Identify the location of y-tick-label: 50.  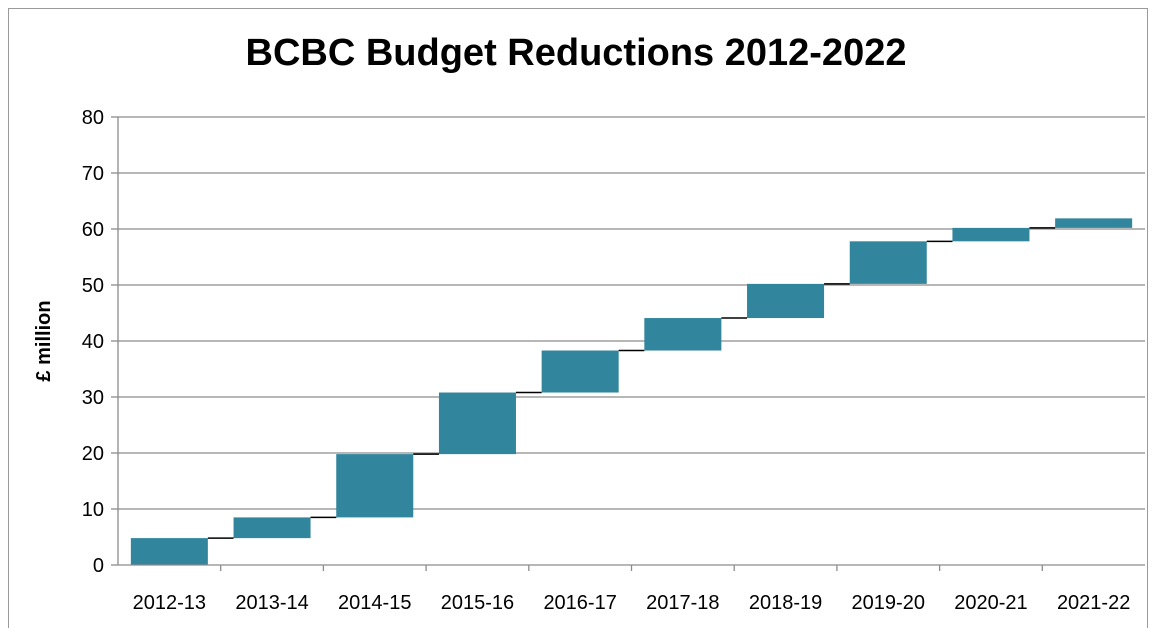
(93, 286).